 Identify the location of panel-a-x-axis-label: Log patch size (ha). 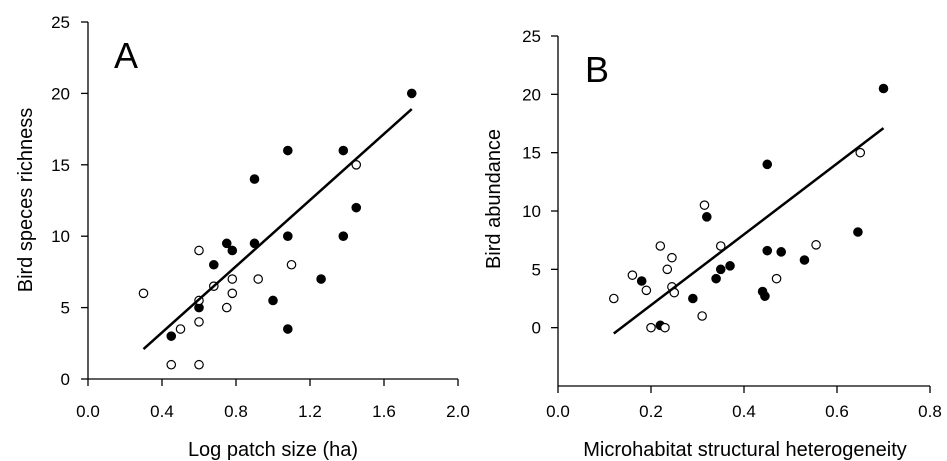
(273, 450).